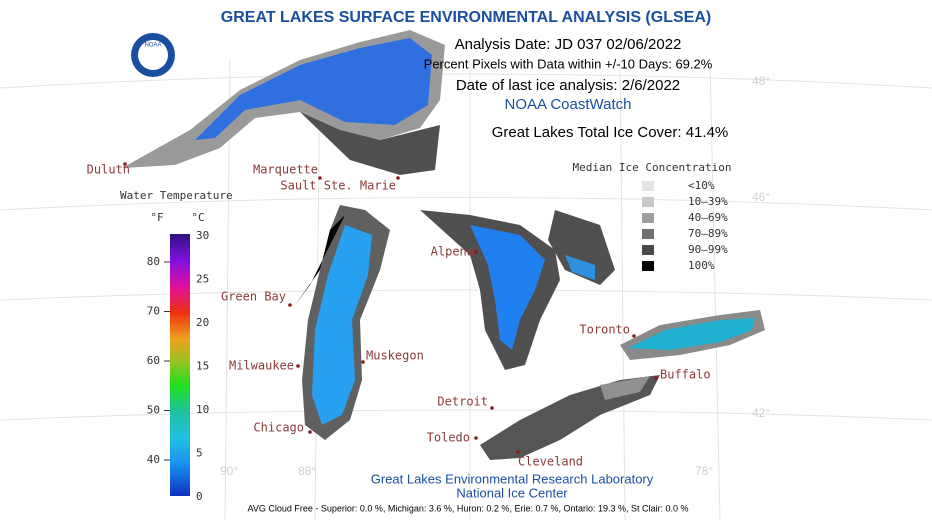  What do you see at coordinates (462, 402) in the screenshot?
I see `city-label: Detroit` at bounding box center [462, 402].